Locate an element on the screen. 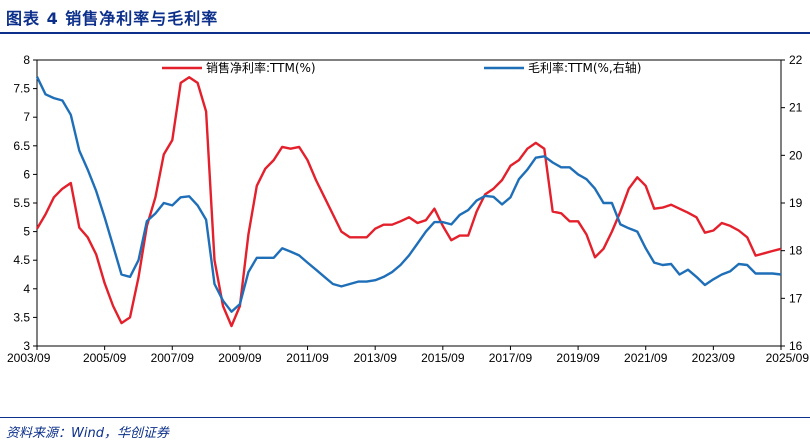 Image resolution: width=810 pixels, height=444 pixels. y-left-tick-label: 3.5 is located at coordinates (21, 317).